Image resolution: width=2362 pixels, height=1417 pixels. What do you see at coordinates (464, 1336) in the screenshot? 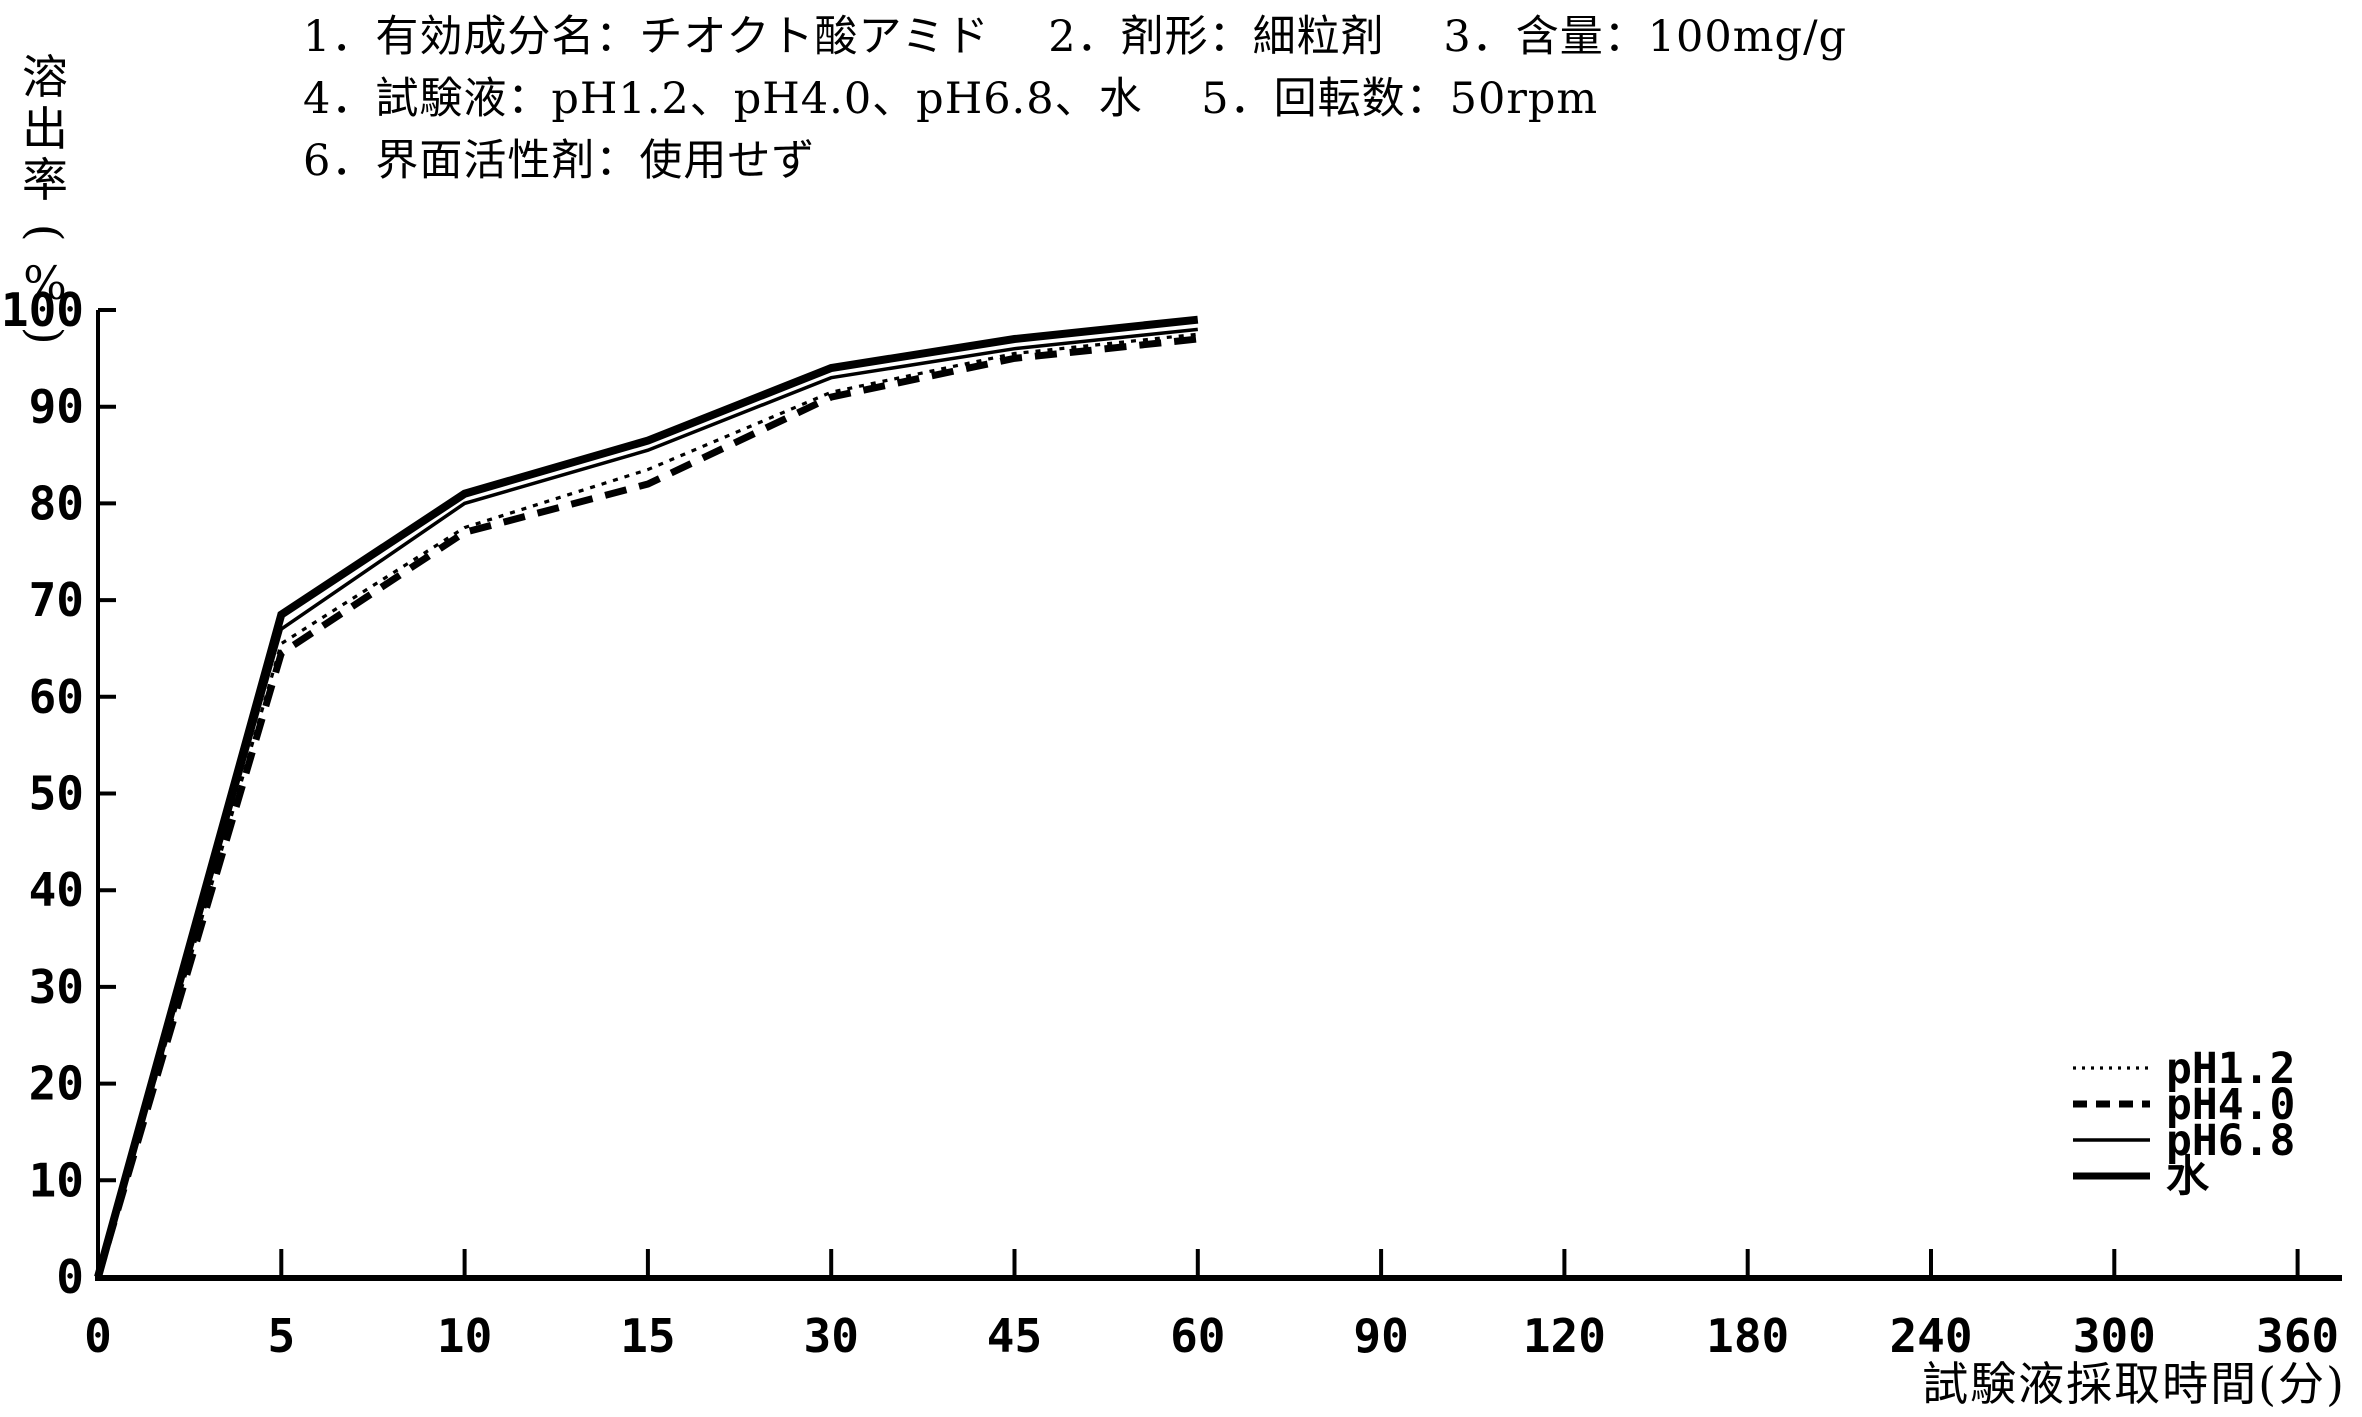
I see `x-tick-label: 10` at bounding box center [464, 1336].